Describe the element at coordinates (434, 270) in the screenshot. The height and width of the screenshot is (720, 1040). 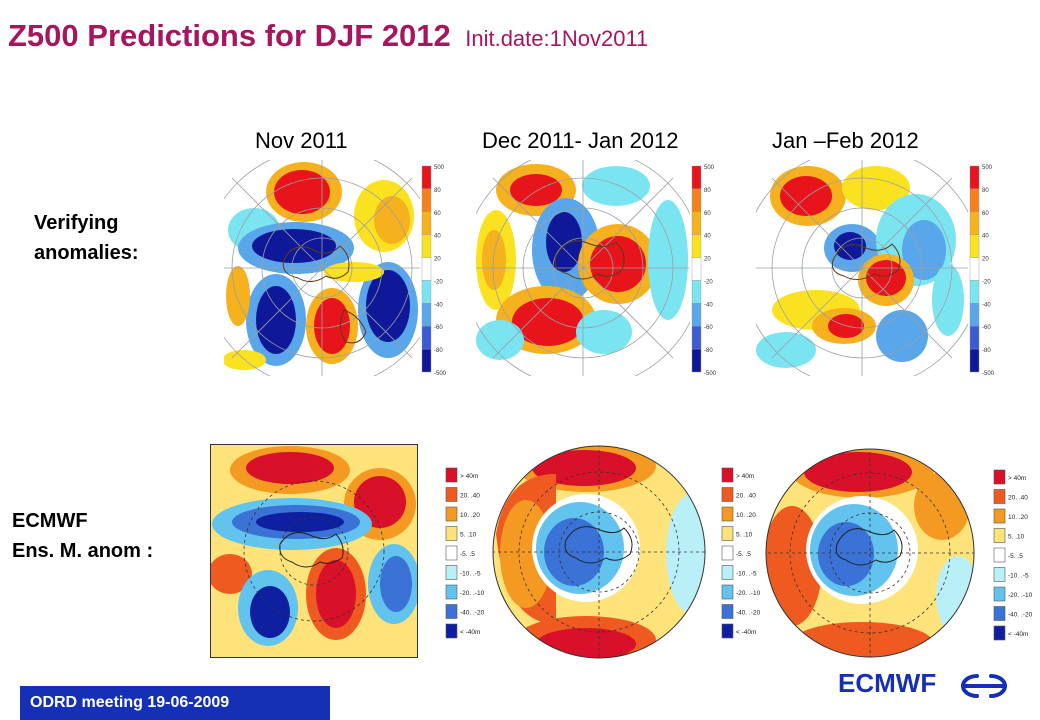
I see `legend-top-1: 500 80 60 40 20 -20 -40 -60 -80 -500` at that location.